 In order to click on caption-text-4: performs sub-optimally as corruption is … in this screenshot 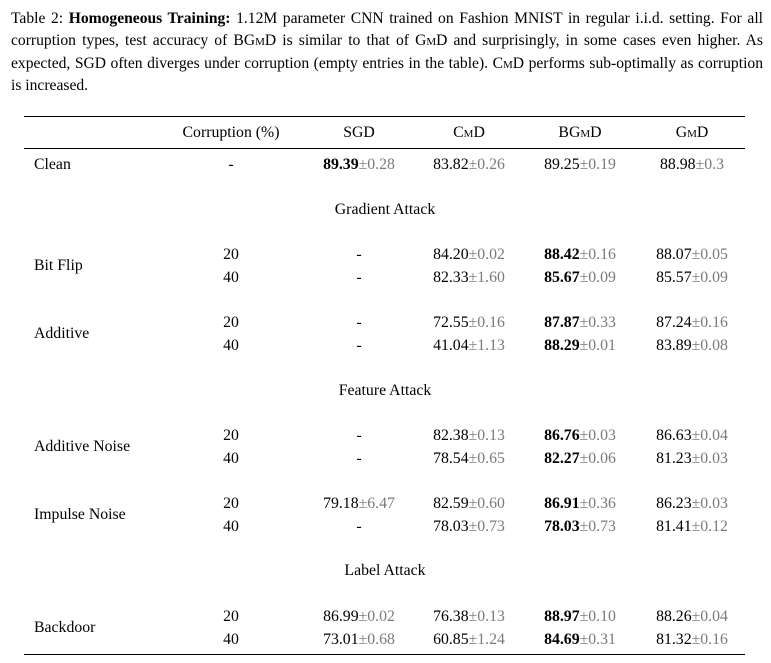, I will do `click(387, 74)`.